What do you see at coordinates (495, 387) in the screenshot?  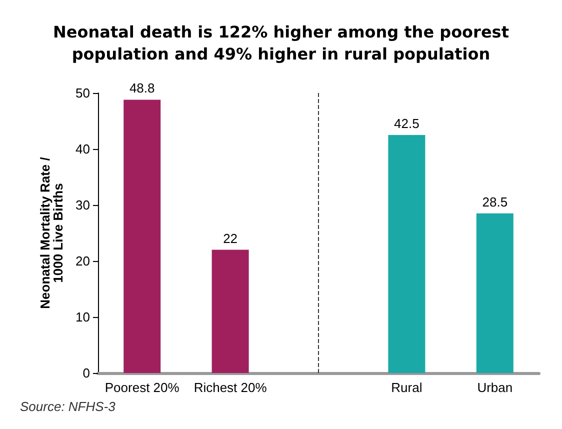 I see `x-tick-label: Urban` at bounding box center [495, 387].